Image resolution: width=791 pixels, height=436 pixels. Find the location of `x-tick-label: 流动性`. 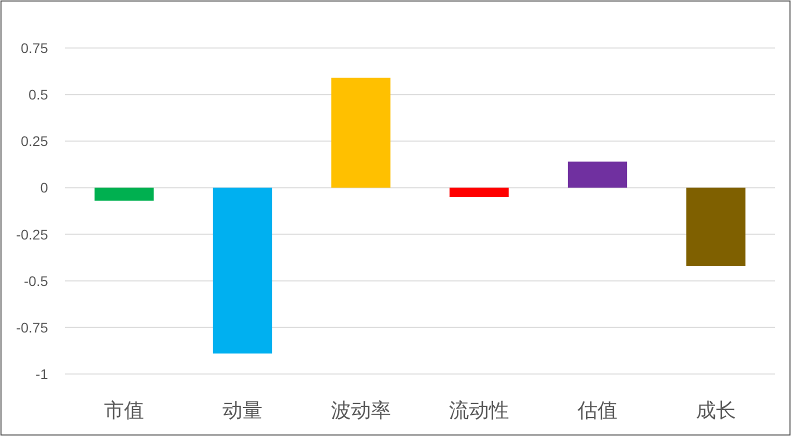

x-tick-label: 流动性 is located at coordinates (479, 411).